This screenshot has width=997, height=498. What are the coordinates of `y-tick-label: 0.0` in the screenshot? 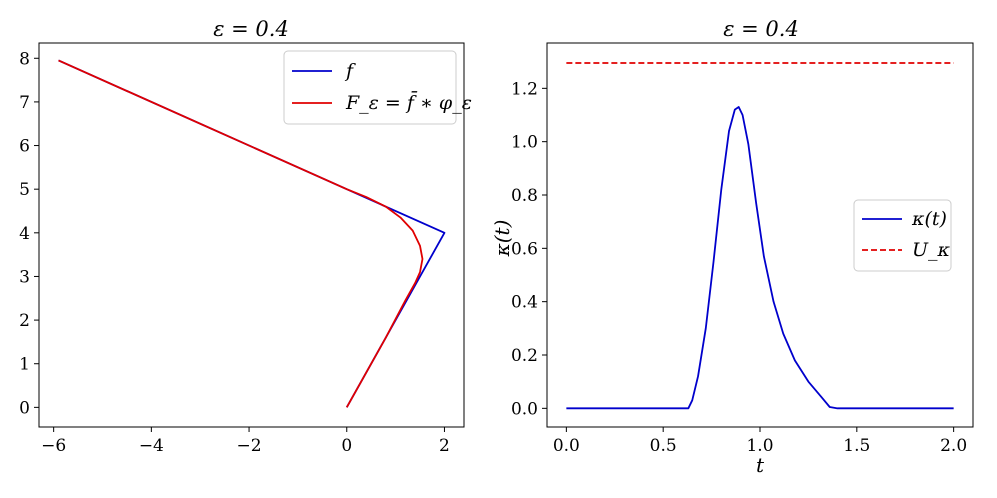 It's located at (524, 409).